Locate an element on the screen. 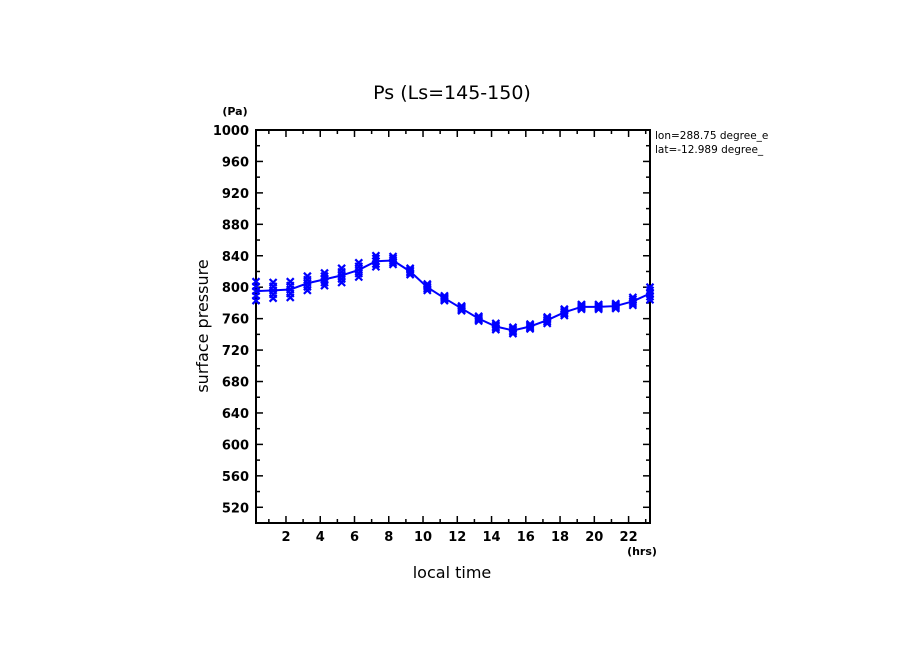  x-axis-label: local time is located at coordinates (452, 572).